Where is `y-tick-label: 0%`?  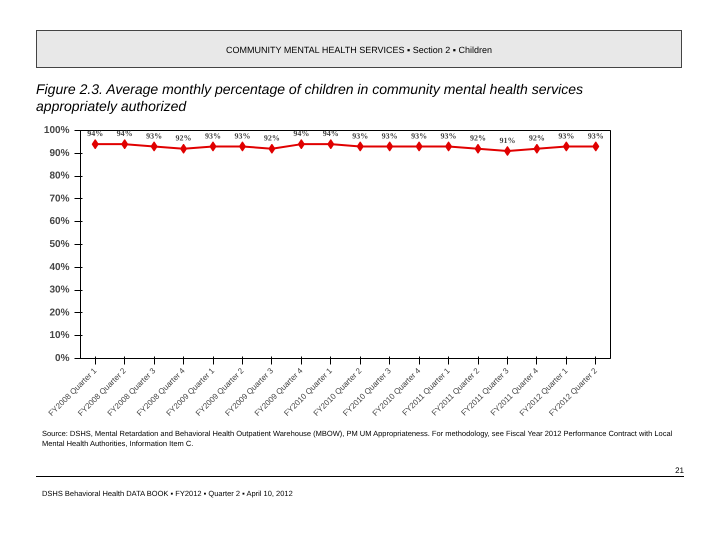 y-tick-label: 0% is located at coordinates (62, 358).